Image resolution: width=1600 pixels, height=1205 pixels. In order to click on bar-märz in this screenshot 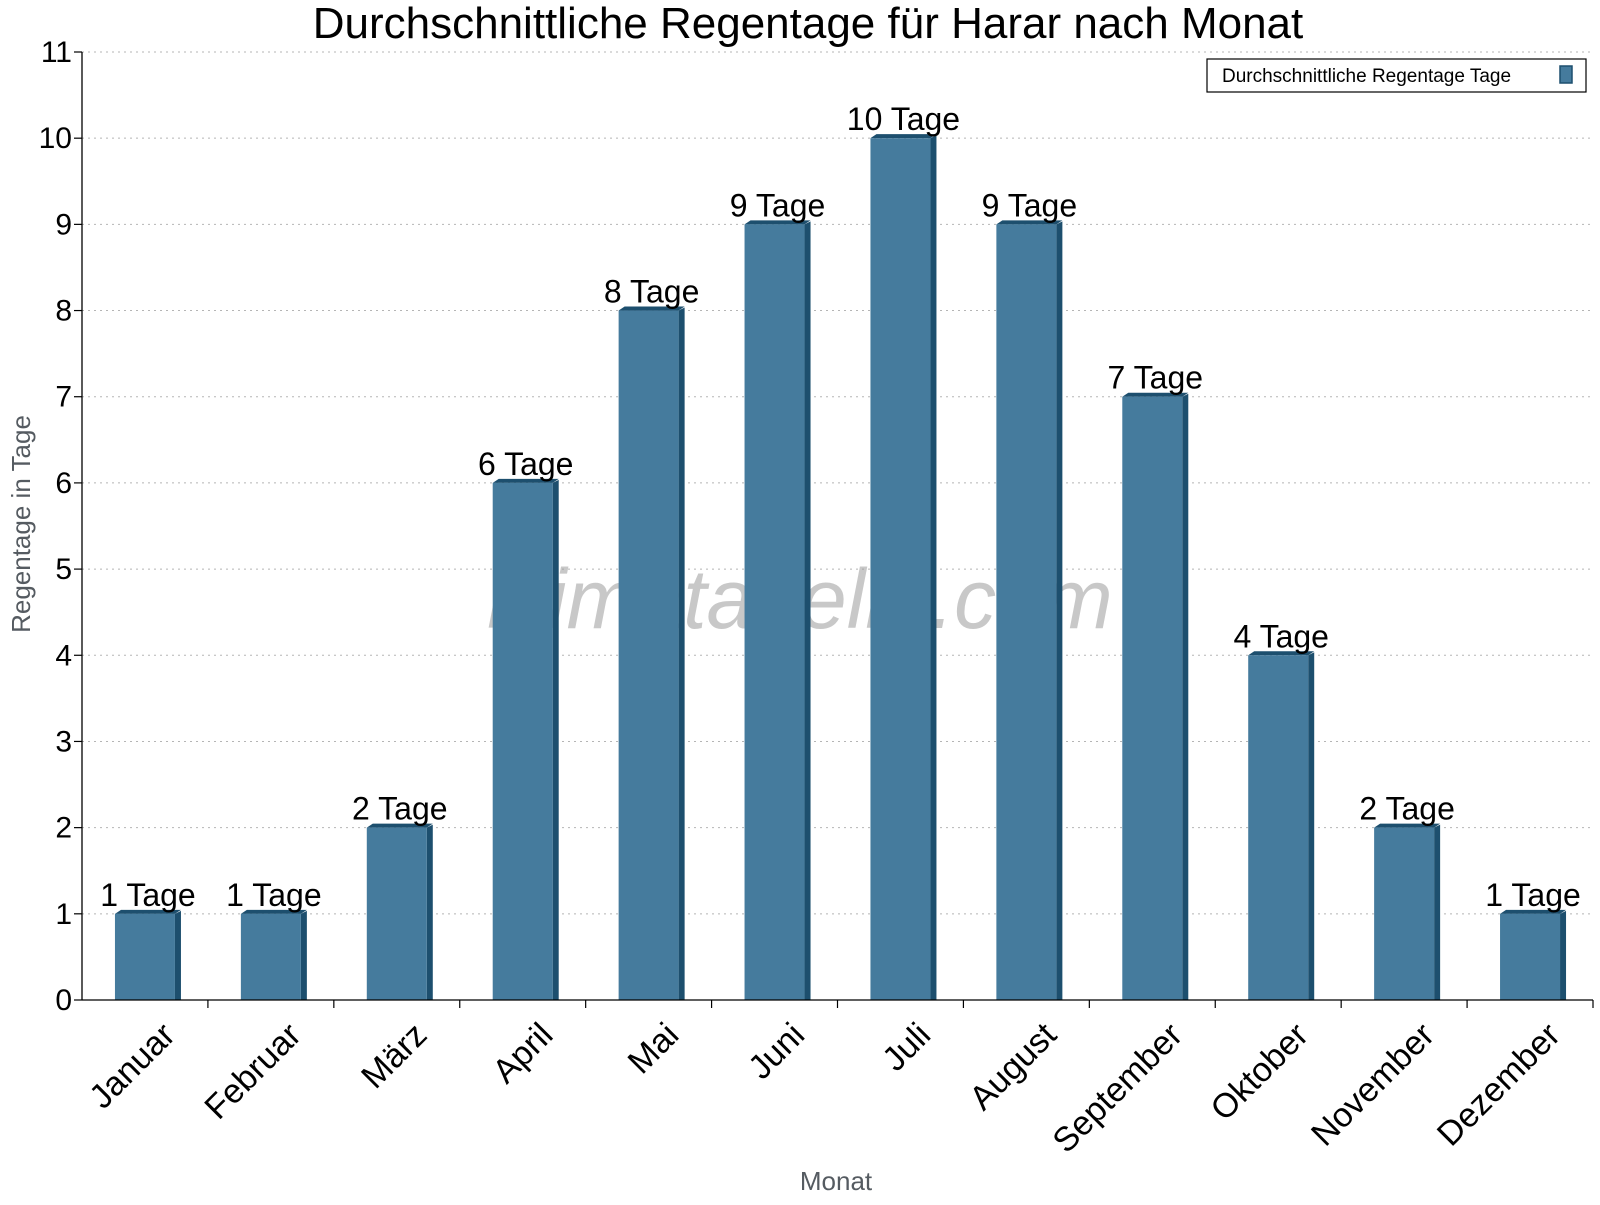, I will do `click(396, 913)`.